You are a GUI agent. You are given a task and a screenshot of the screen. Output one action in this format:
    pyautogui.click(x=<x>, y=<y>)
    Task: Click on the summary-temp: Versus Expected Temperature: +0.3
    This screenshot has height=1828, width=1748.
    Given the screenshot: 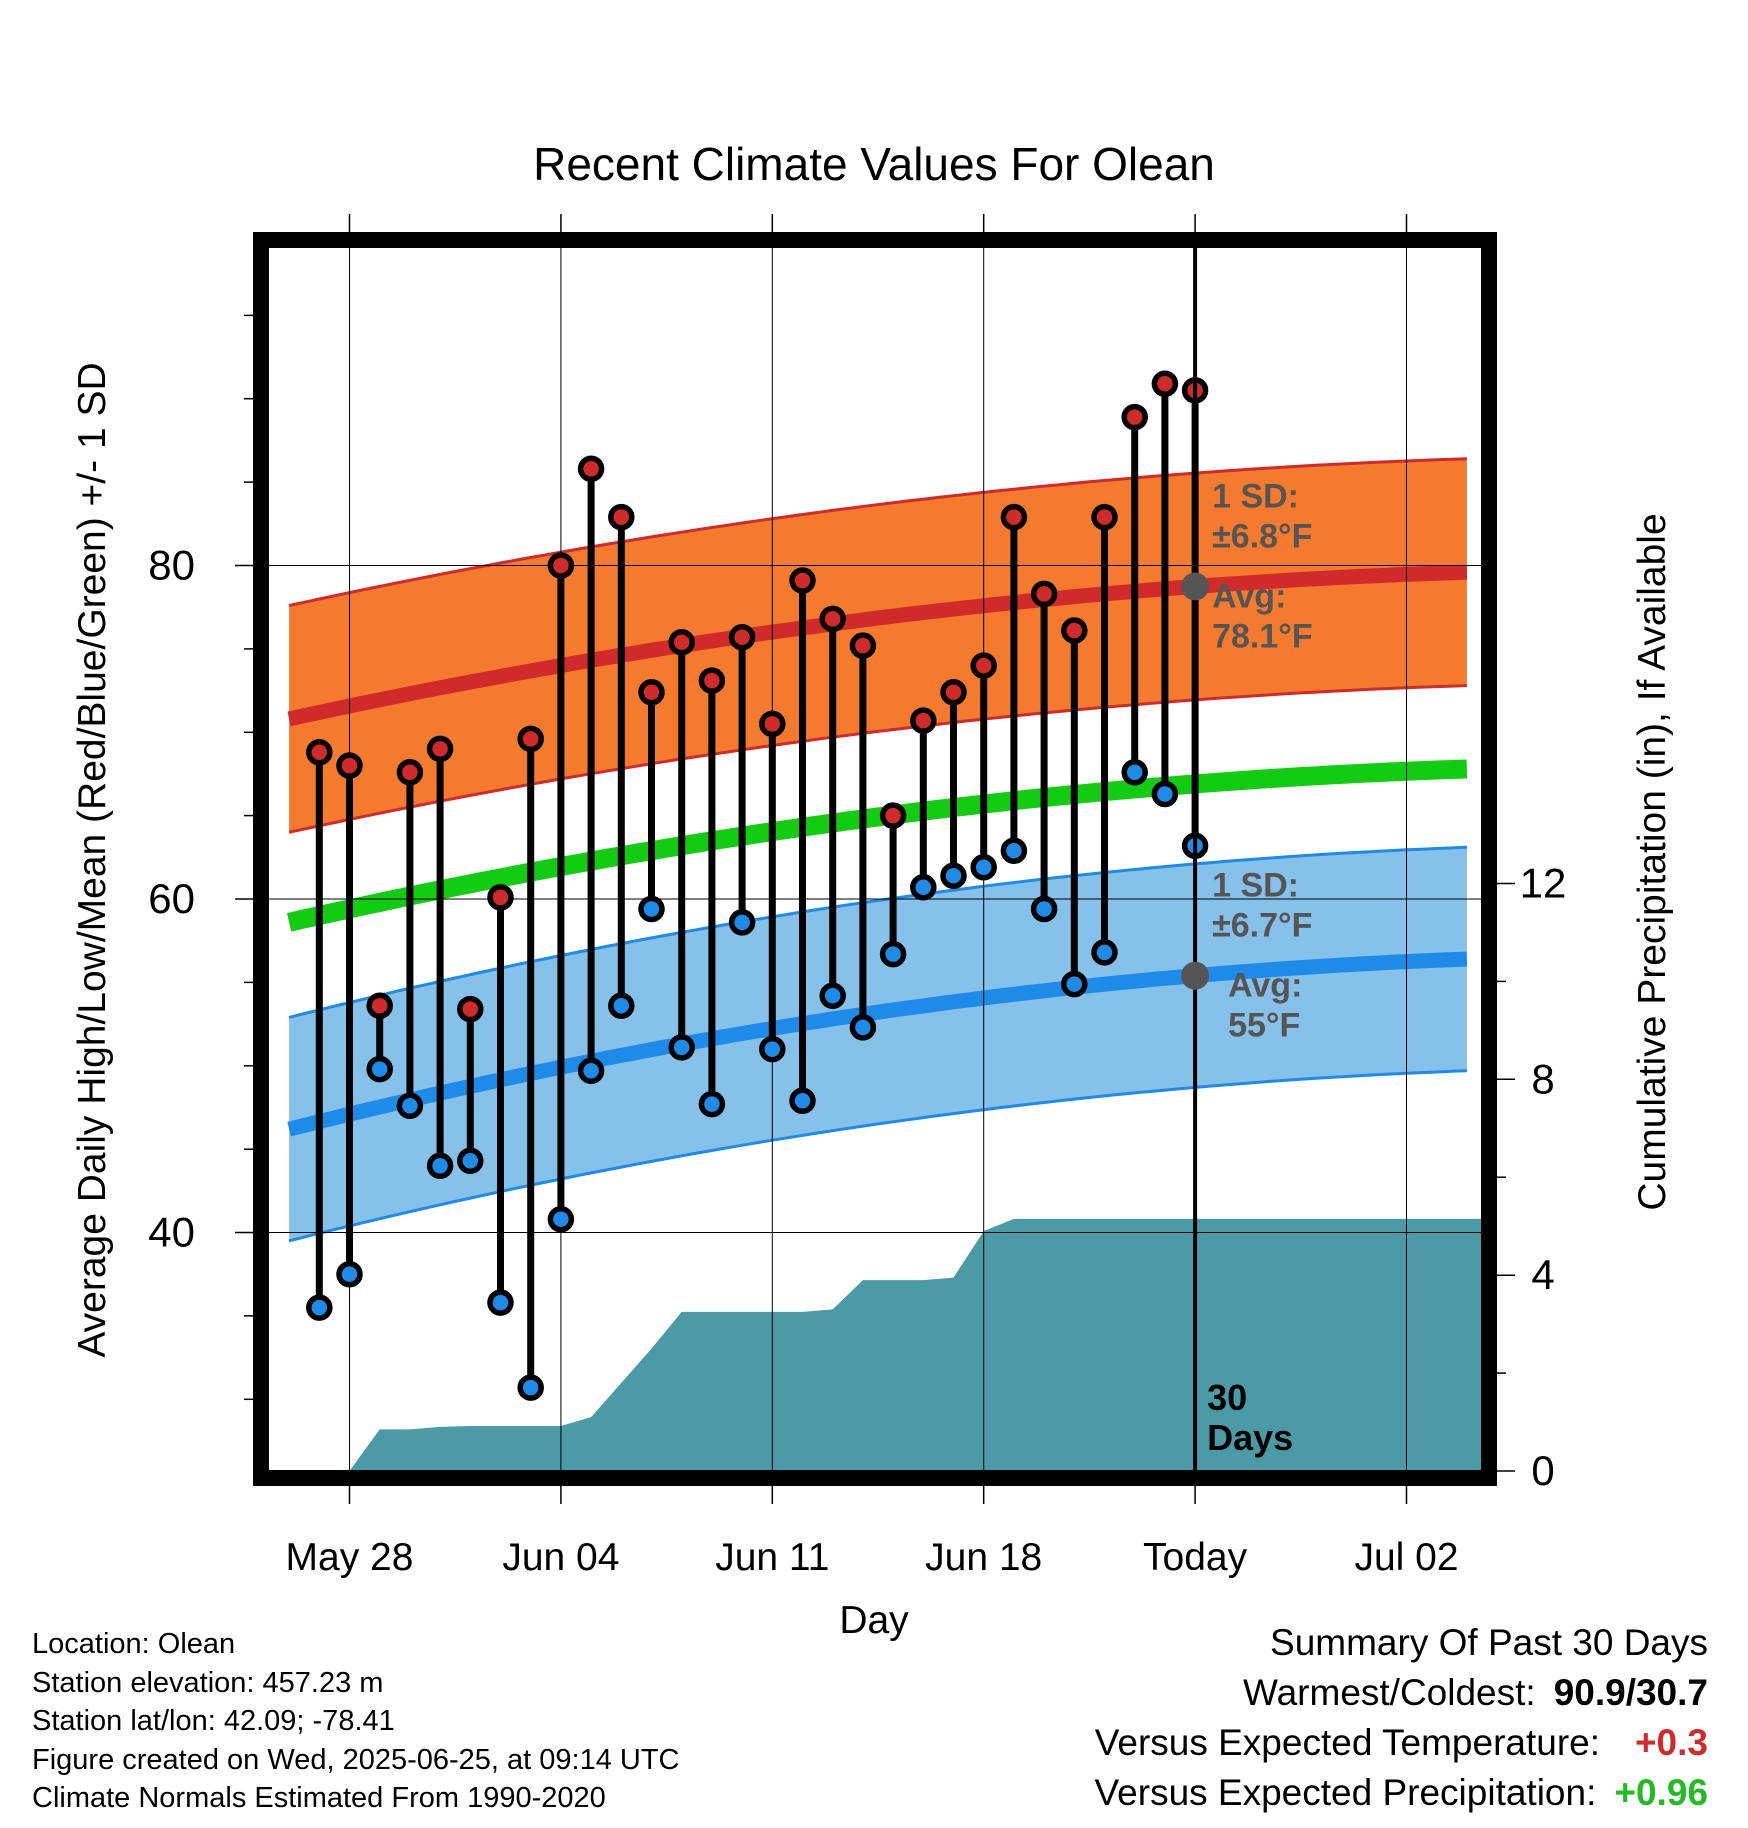 What is the action you would take?
    pyautogui.click(x=1401, y=1743)
    